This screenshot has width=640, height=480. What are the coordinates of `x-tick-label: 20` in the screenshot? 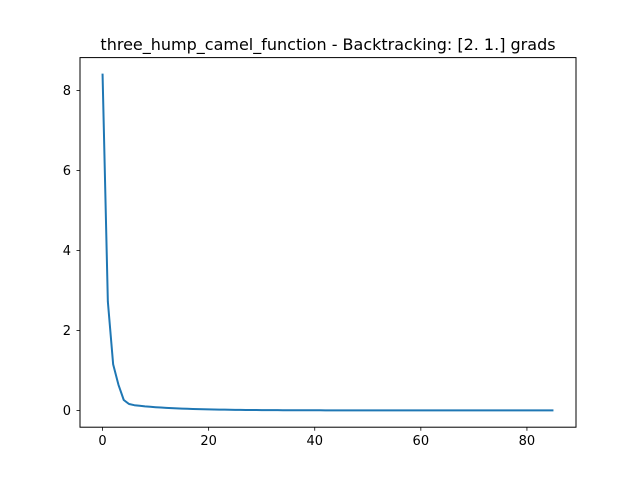 It's located at (208, 441).